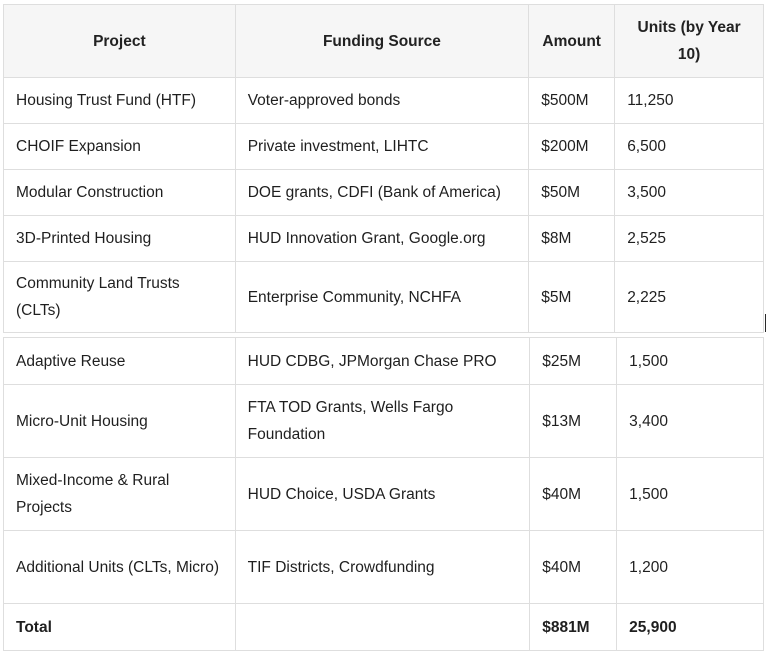  Describe the element at coordinates (119, 238) in the screenshot. I see `cell-project: 3D-Printed Housing` at that location.